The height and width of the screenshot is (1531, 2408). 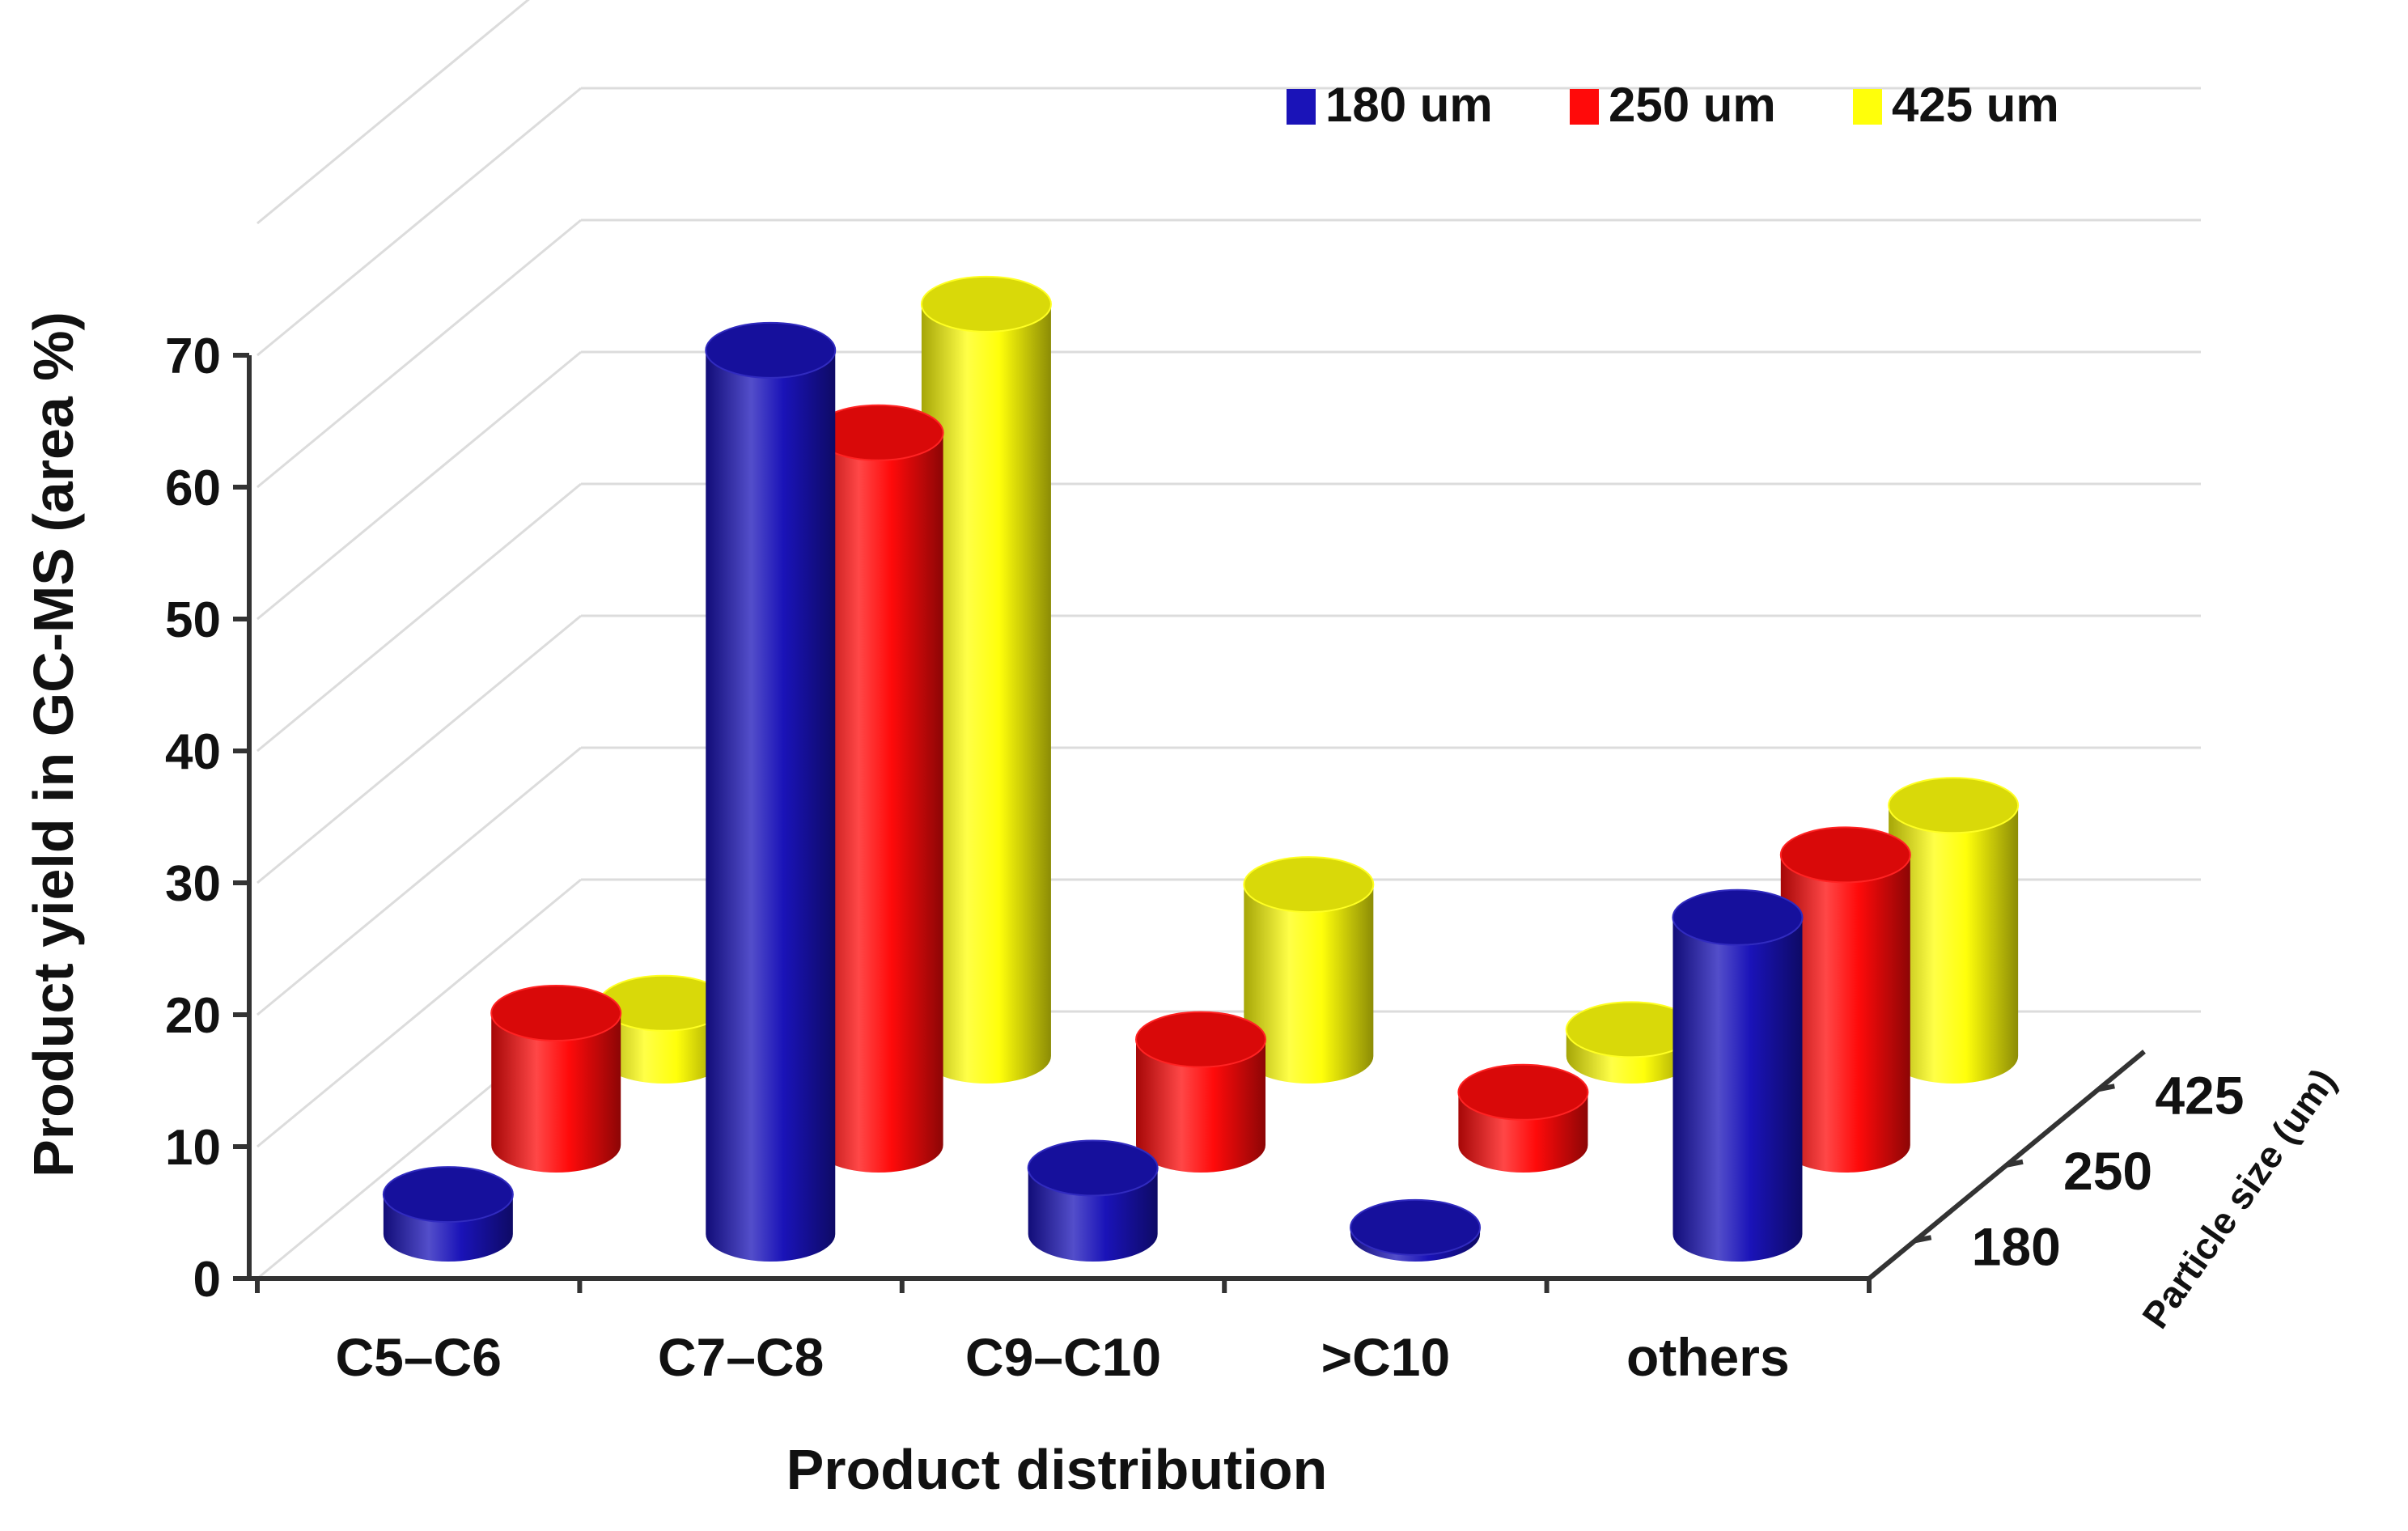 What do you see at coordinates (193, 1016) in the screenshot?
I see `y-tick-label: 20` at bounding box center [193, 1016].